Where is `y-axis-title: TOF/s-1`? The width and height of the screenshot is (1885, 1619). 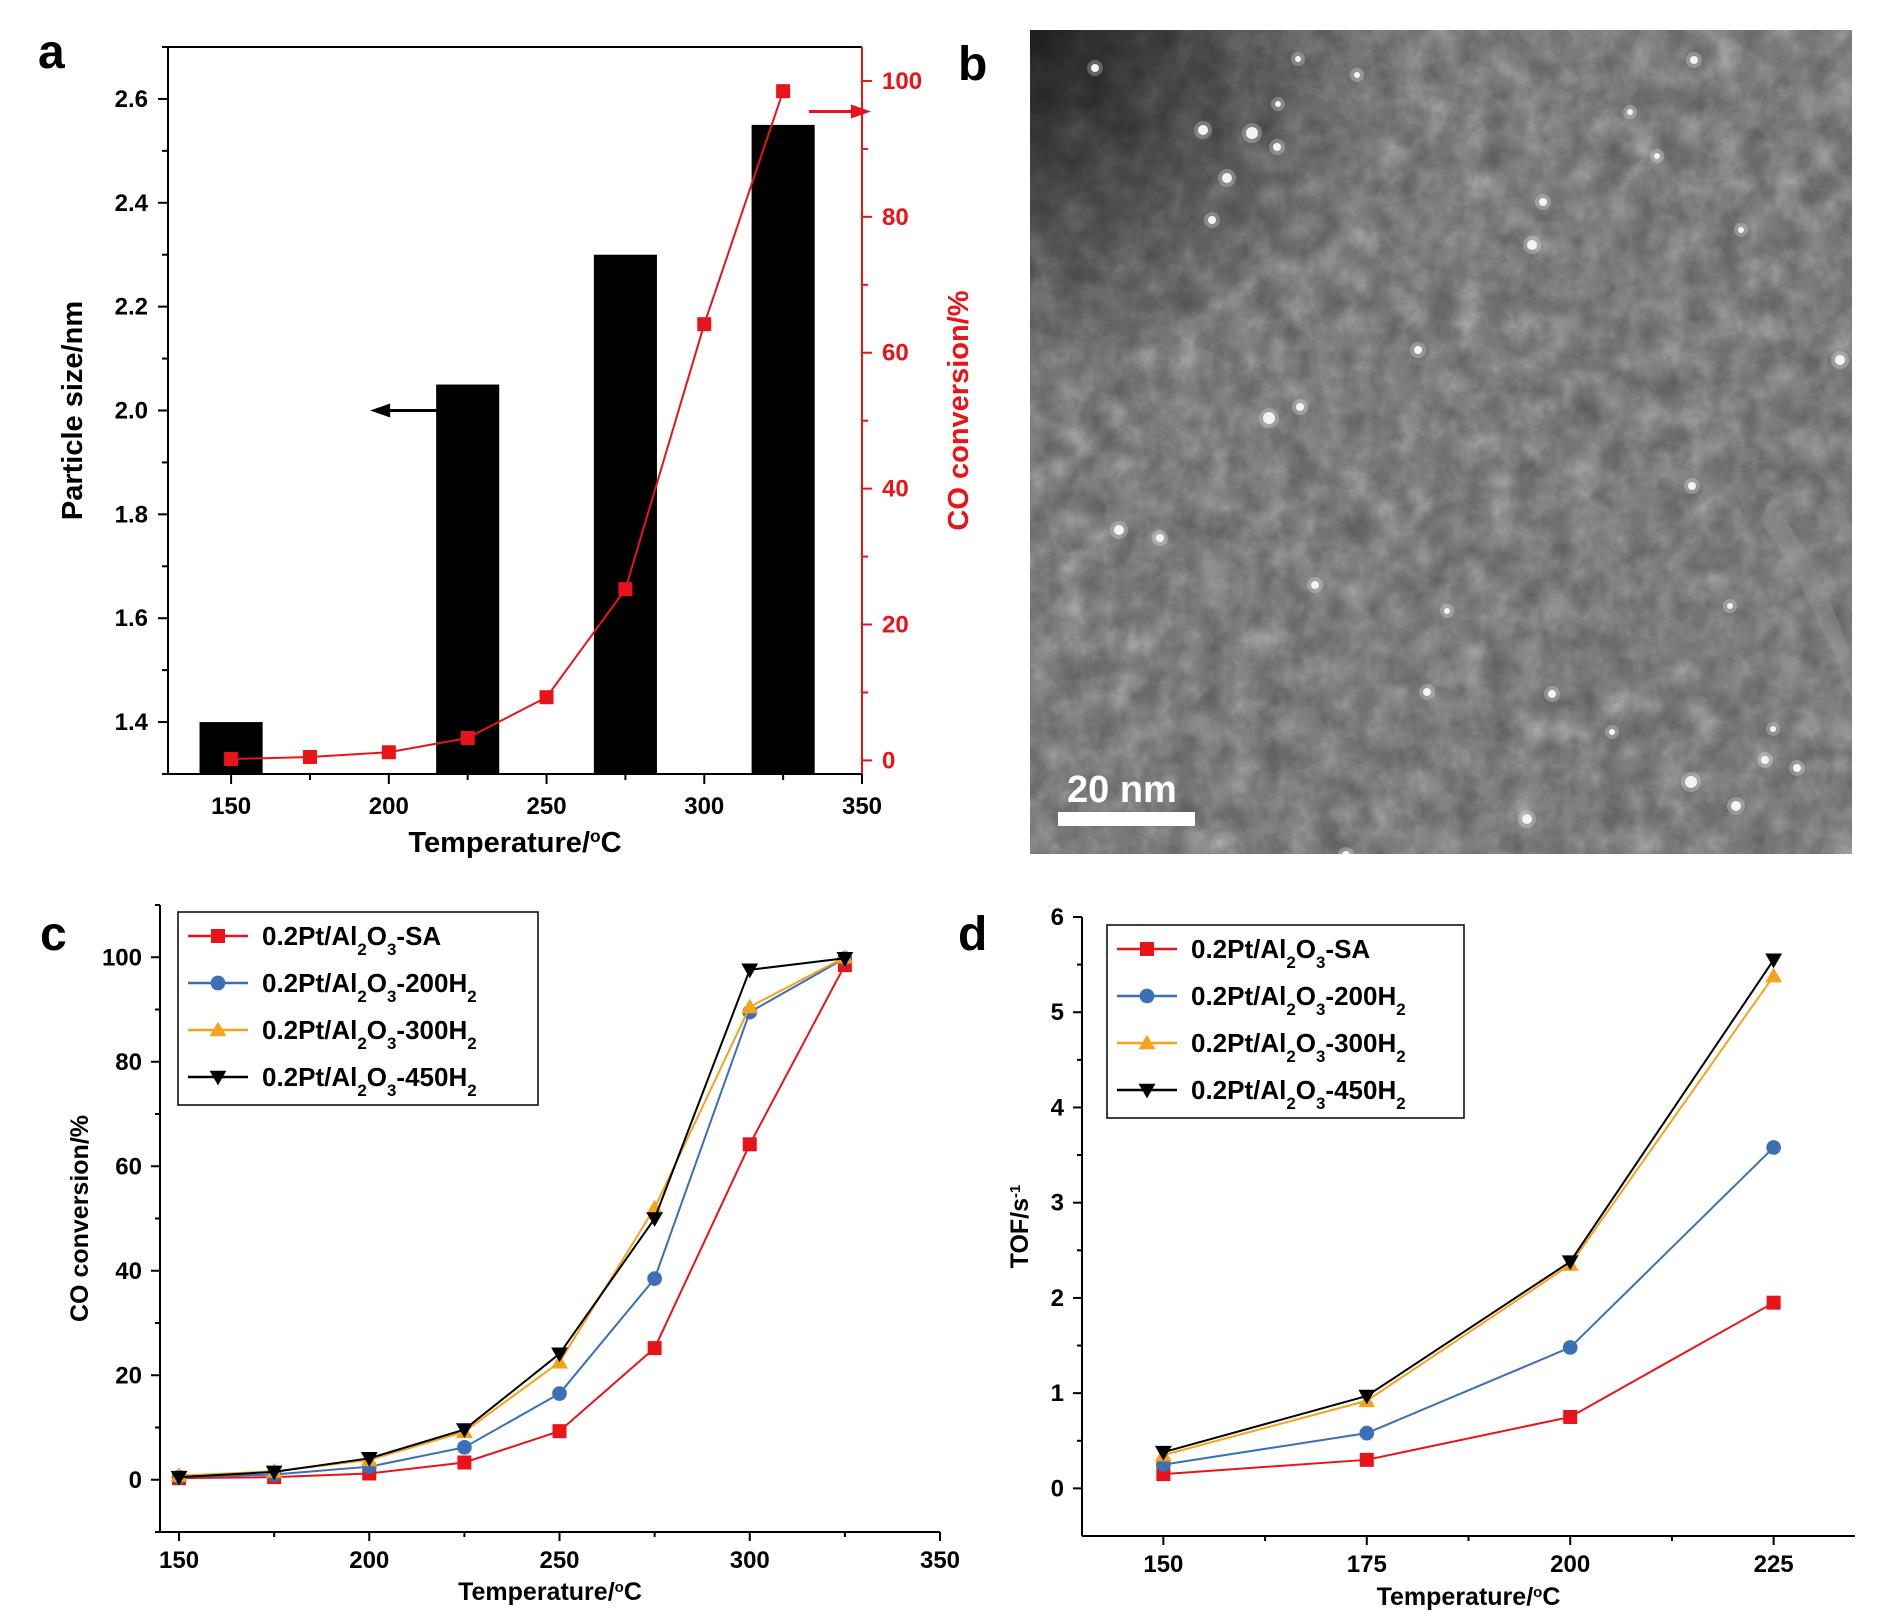
y-axis-title: TOF/s-1 is located at coordinates (1020, 1227).